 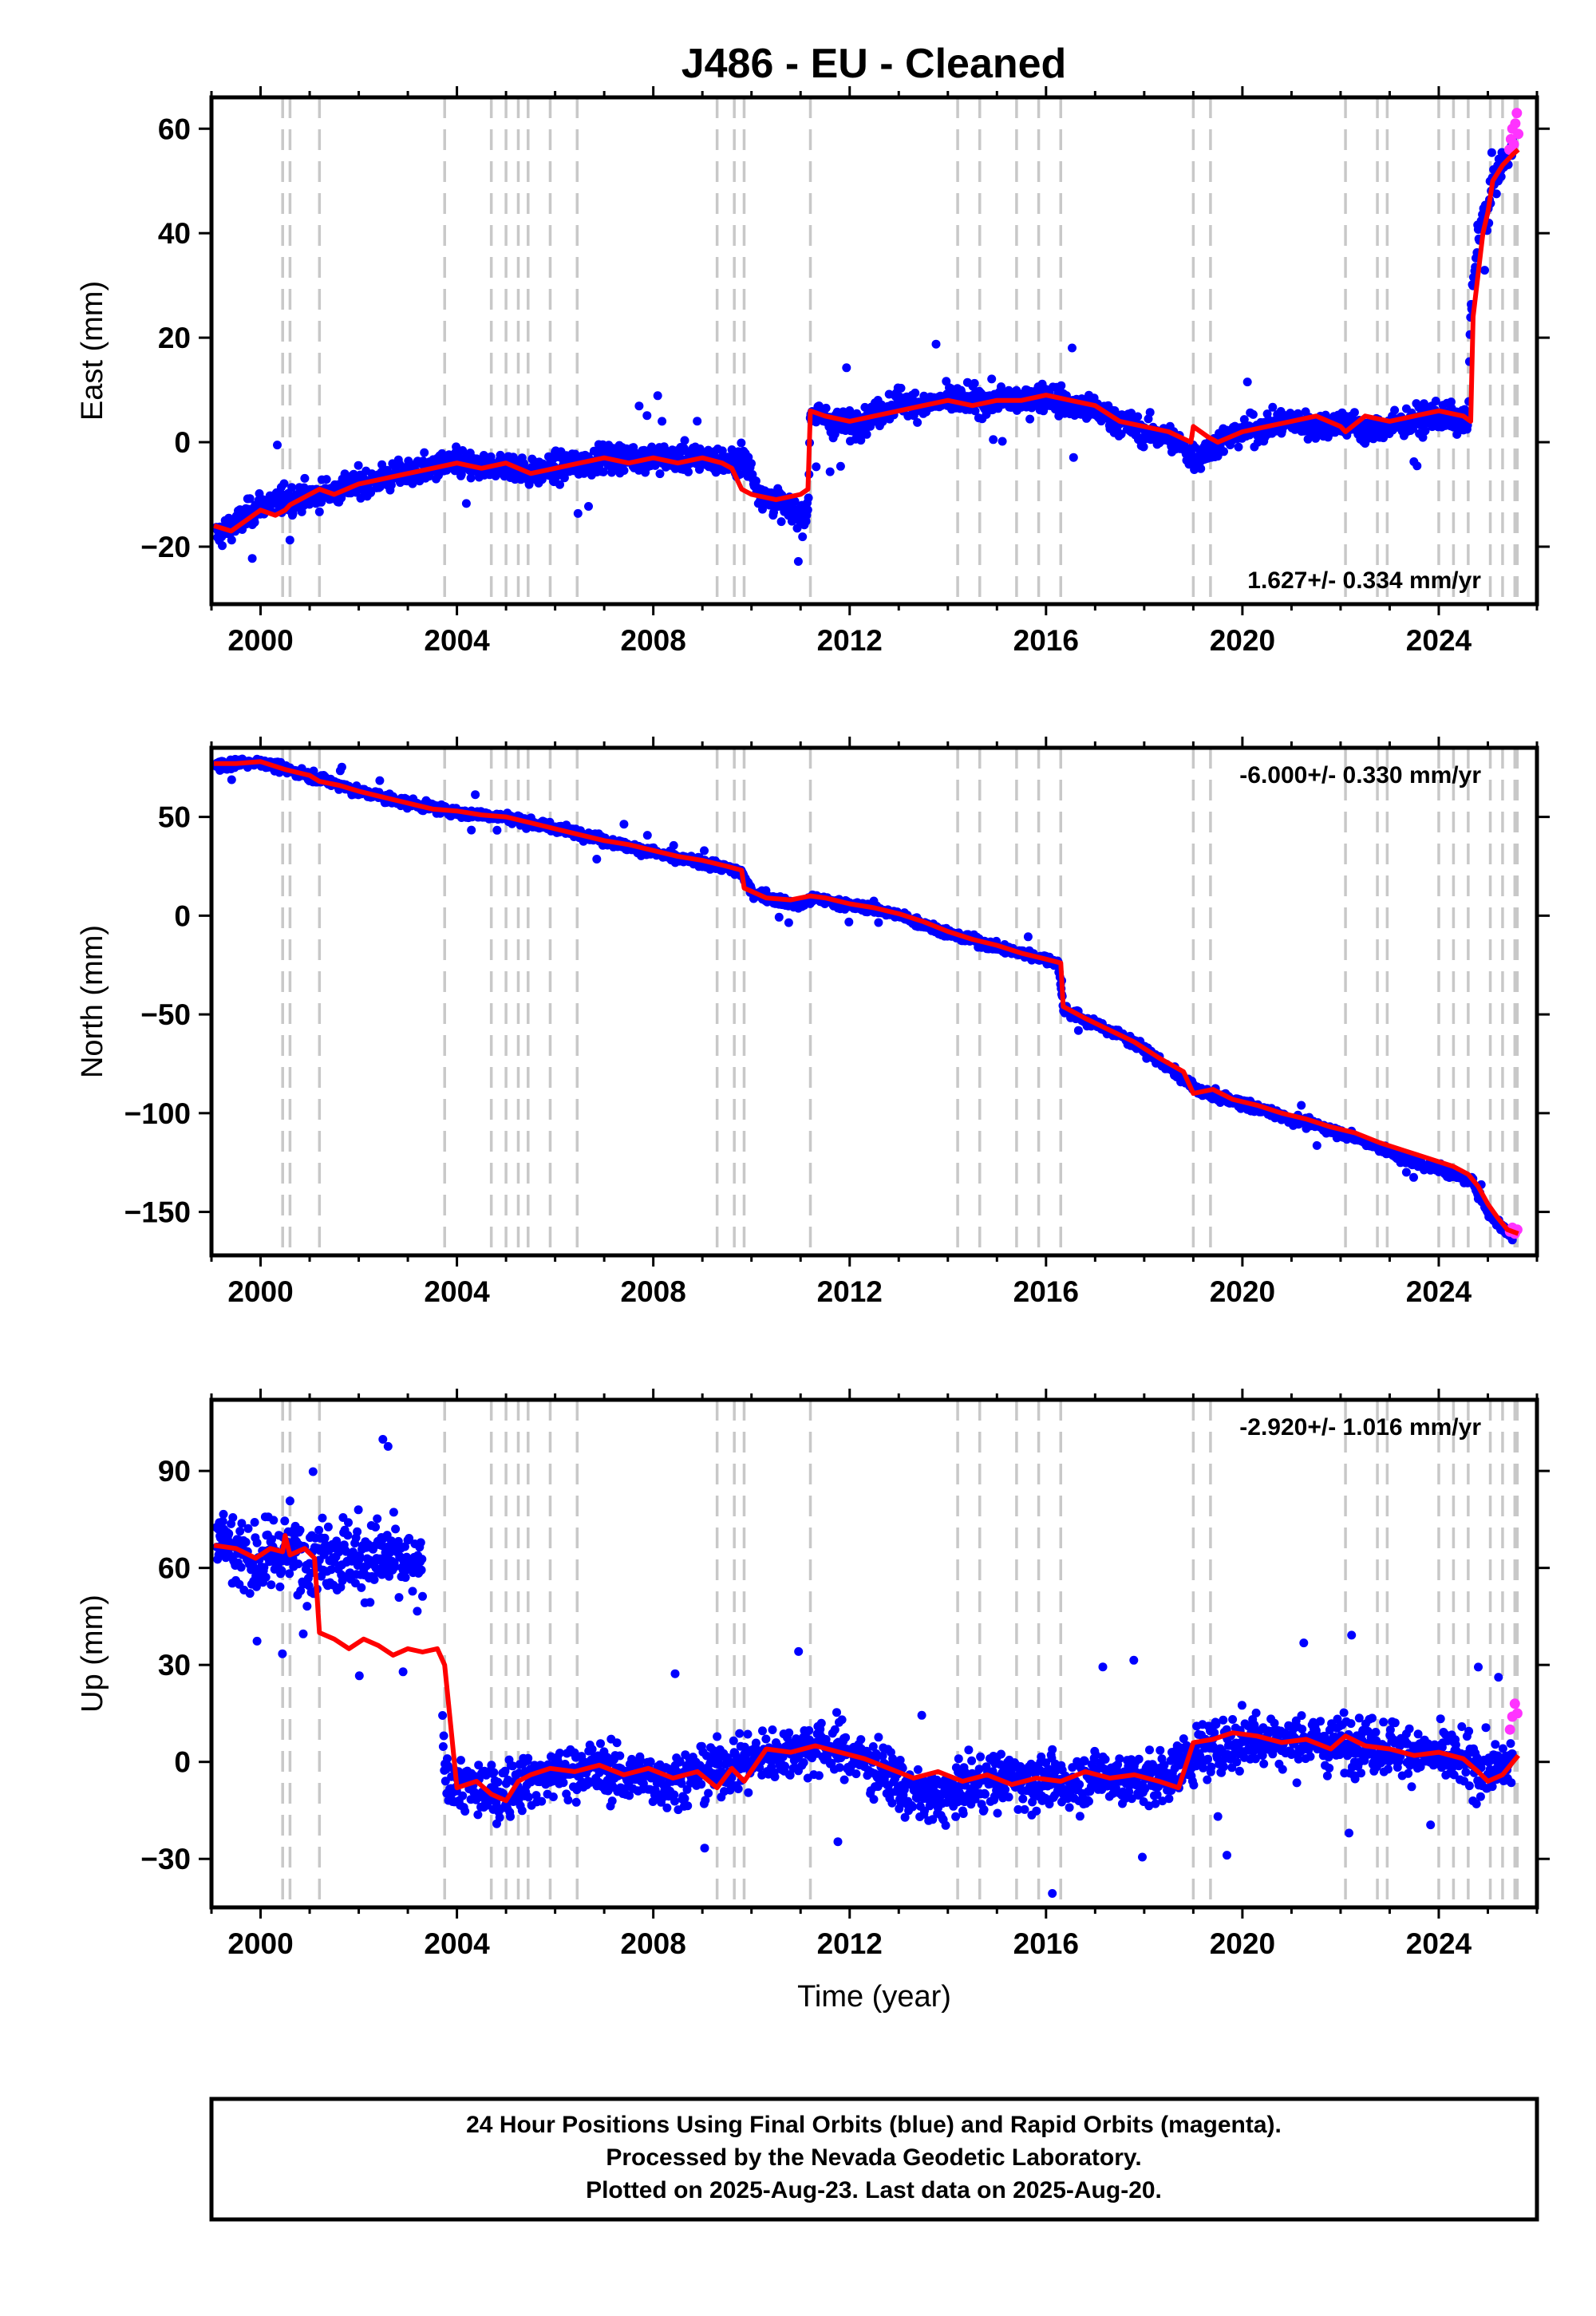 I want to click on series-rapid-orbits, so click(x=1514, y=131).